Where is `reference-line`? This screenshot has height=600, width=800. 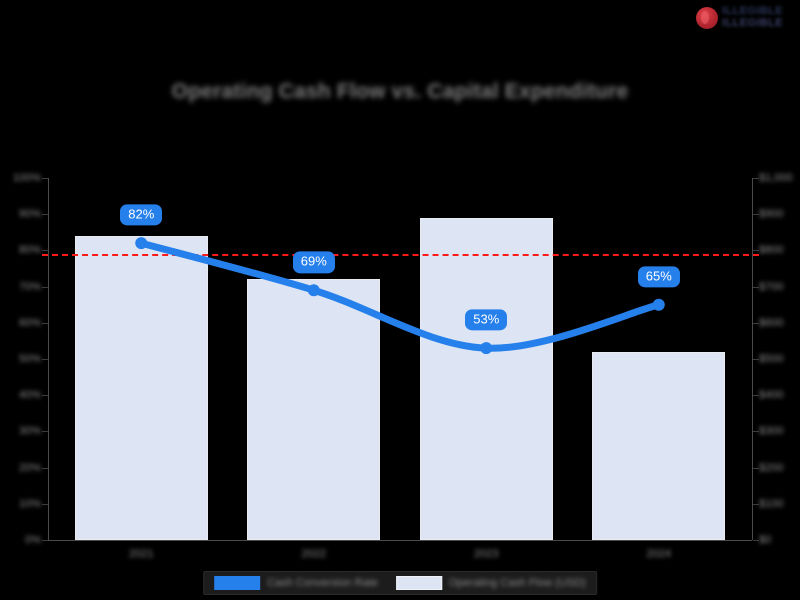
reference-line is located at coordinates (400, 255).